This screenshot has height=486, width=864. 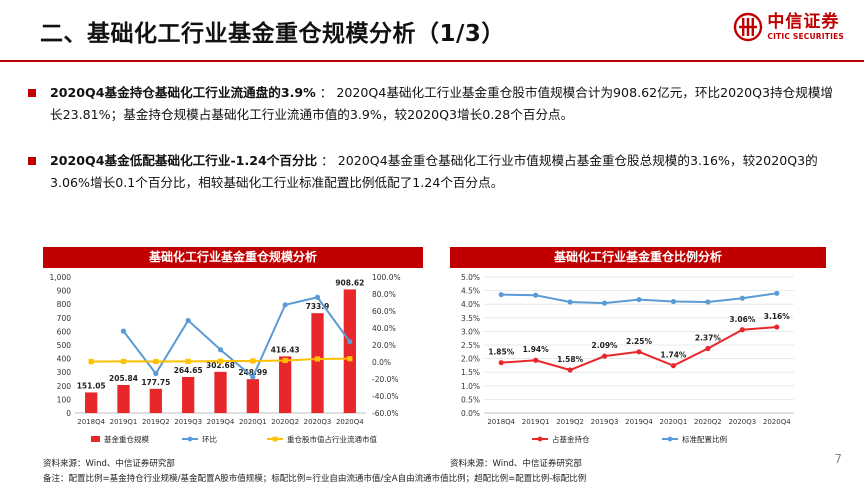 What do you see at coordinates (64, 318) in the screenshot?
I see `y-tick-left: 700` at bounding box center [64, 318].